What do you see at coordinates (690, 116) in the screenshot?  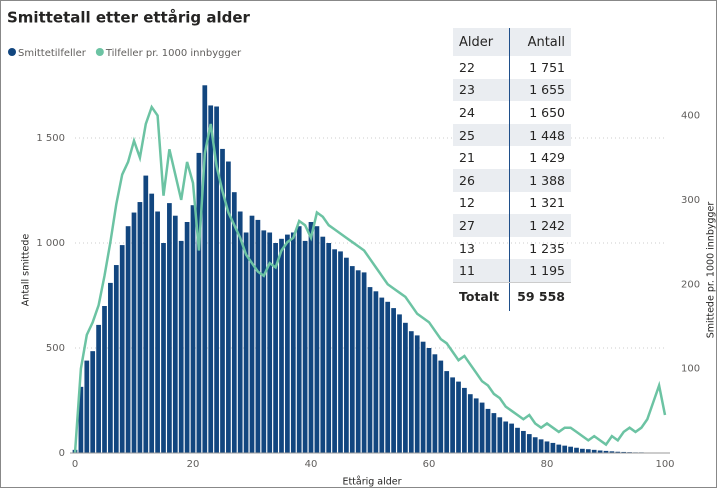 I see `y2-tick-label: 400` at bounding box center [690, 116].